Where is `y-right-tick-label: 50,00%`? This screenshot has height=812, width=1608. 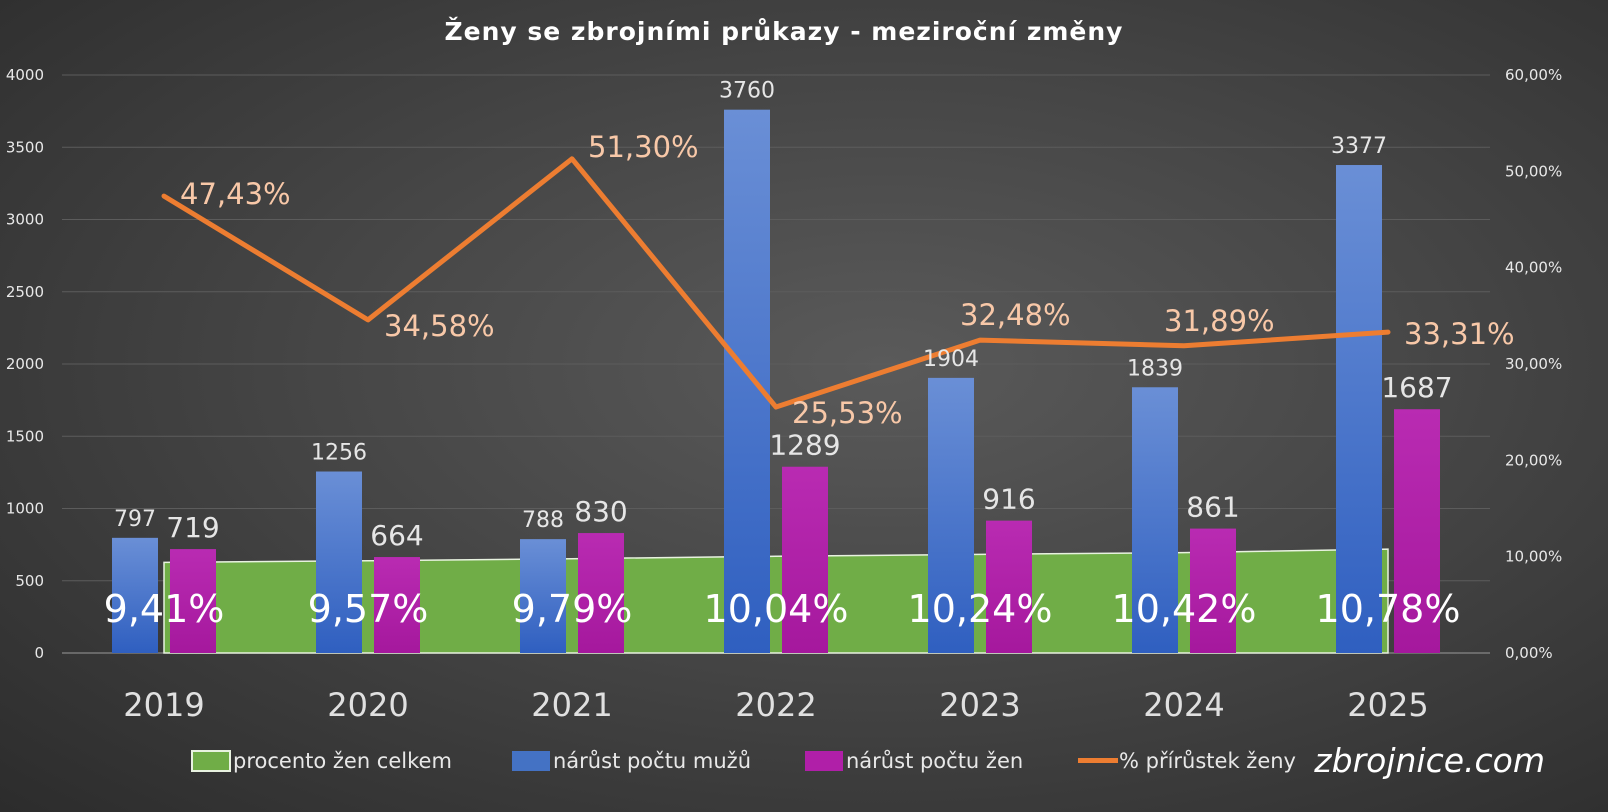 y-right-tick-label: 50,00% is located at coordinates (1533, 171).